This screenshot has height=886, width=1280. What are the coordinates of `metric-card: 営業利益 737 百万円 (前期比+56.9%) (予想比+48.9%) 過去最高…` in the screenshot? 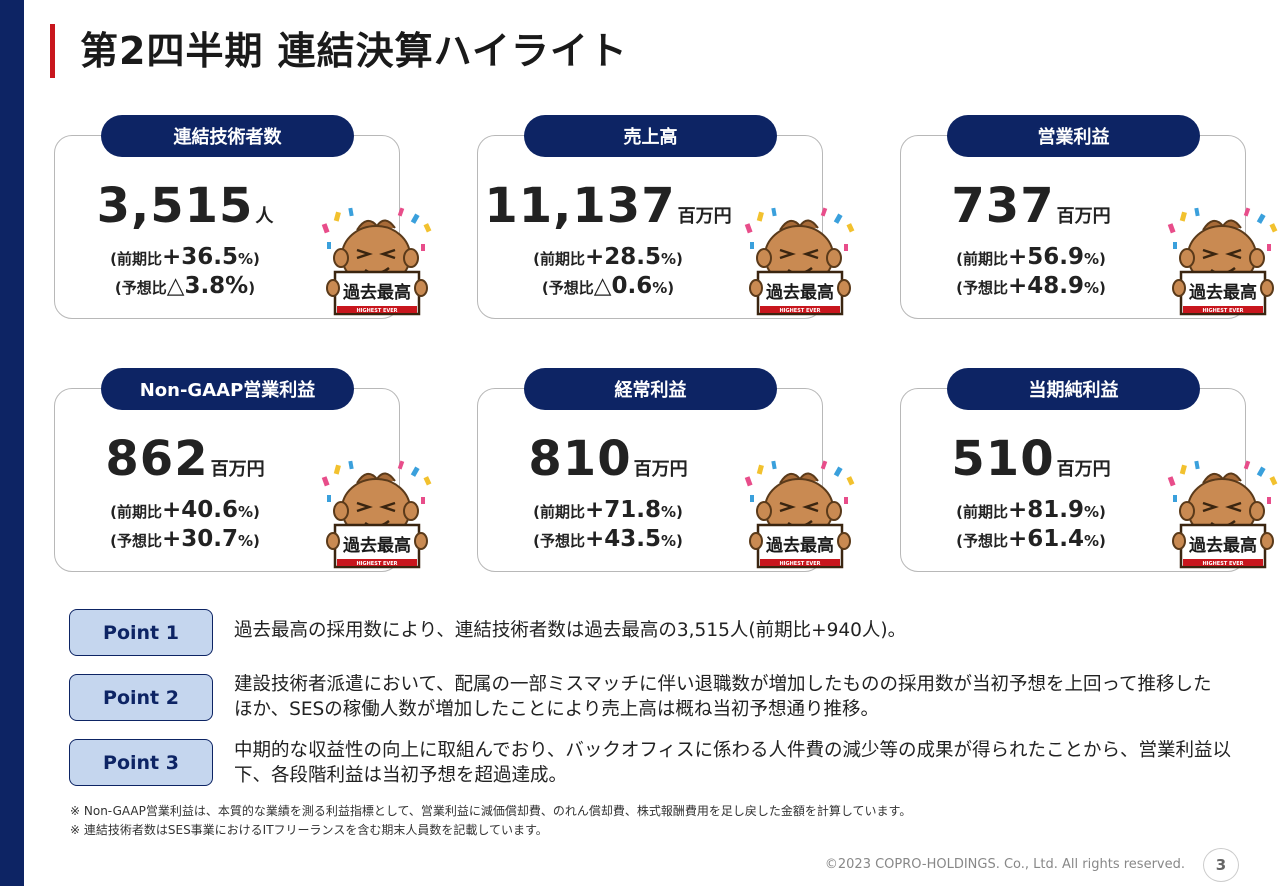 It's located at (1089, 217).